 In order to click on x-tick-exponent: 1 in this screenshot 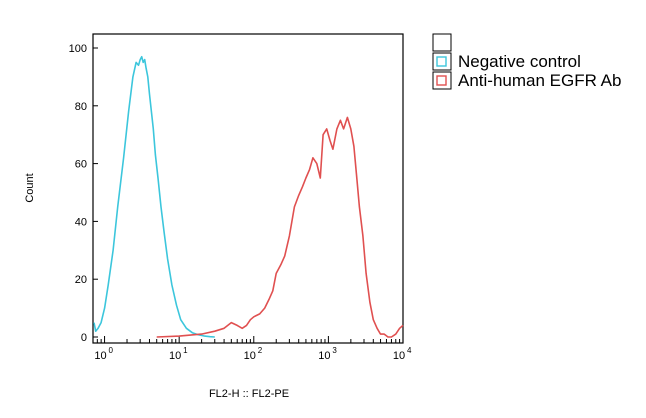, I will do `click(185, 350)`.